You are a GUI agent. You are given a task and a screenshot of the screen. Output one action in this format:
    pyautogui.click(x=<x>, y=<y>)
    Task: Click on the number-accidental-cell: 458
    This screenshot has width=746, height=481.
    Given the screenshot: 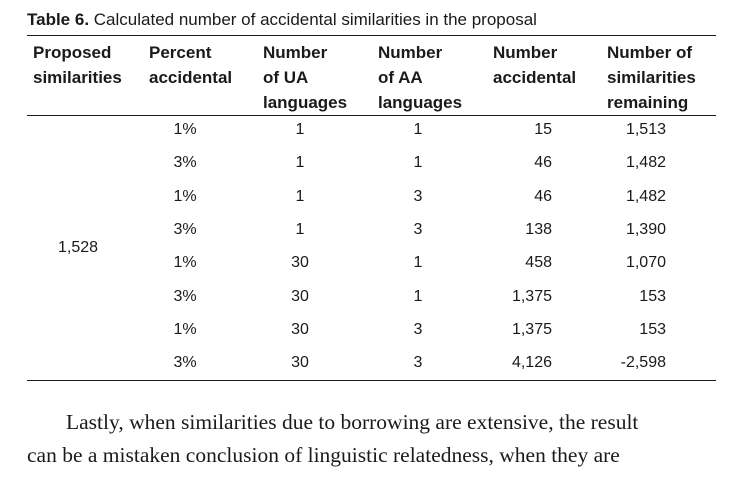 What is the action you would take?
    pyautogui.click(x=538, y=263)
    